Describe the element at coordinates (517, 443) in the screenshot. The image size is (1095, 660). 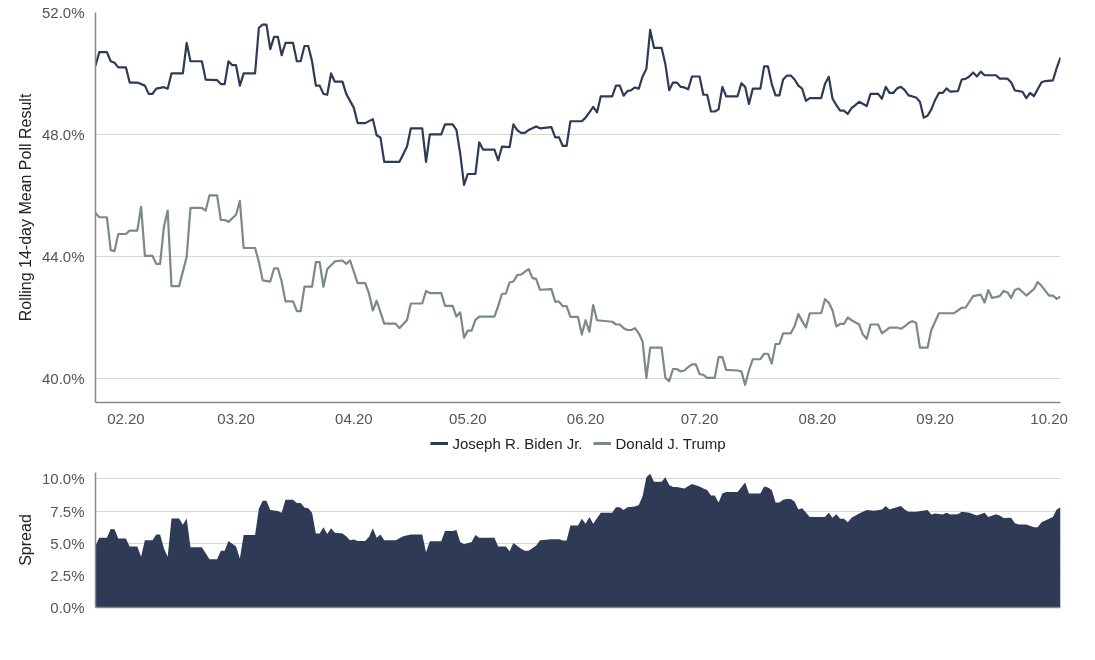
I see `legend-label: Joseph R. Biden Jr.` at that location.